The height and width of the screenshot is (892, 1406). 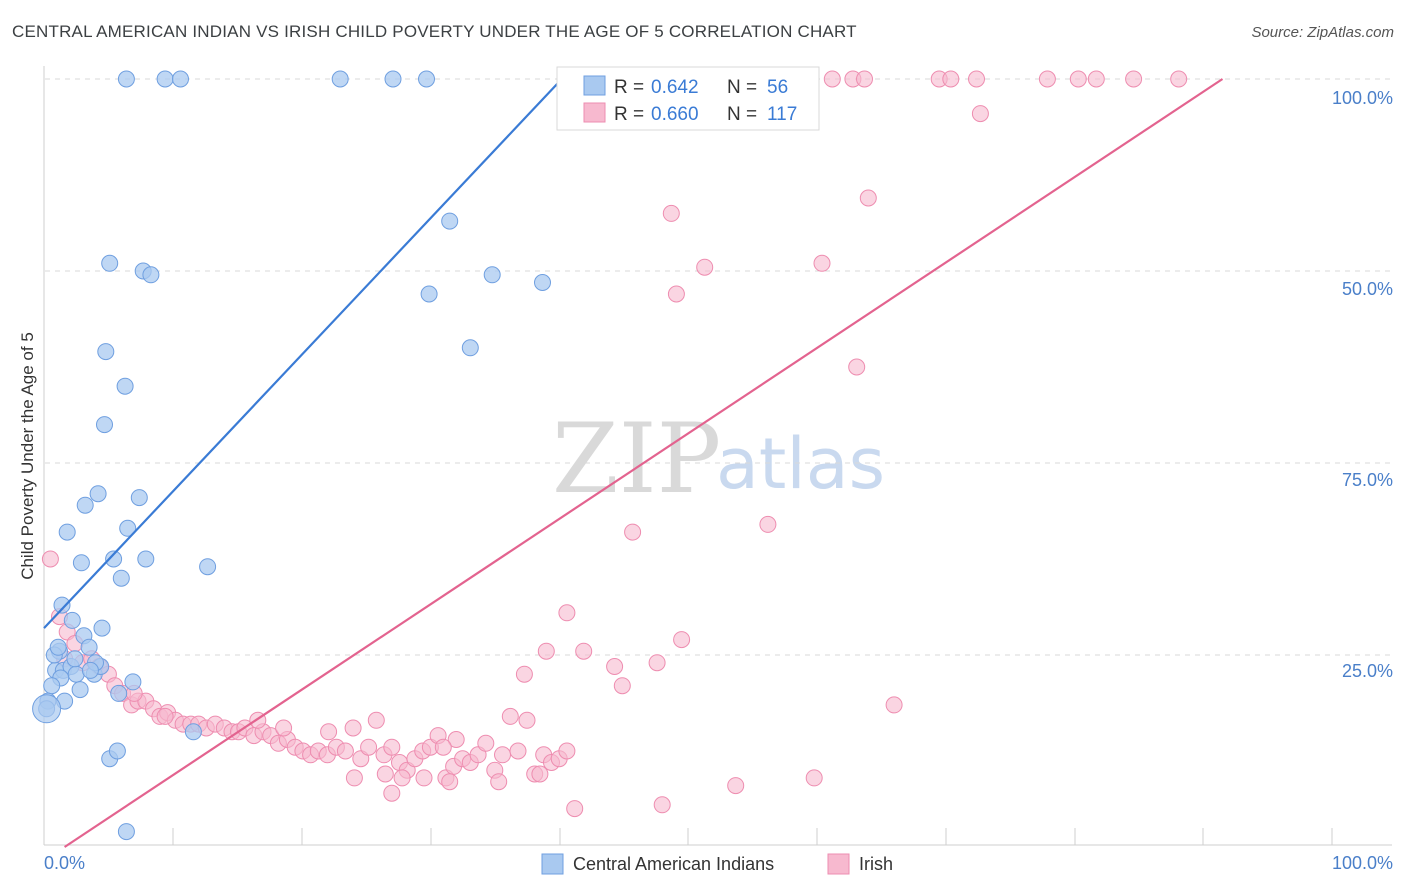 I want to click on watermark-atlas: atlas, so click(x=800, y=464).